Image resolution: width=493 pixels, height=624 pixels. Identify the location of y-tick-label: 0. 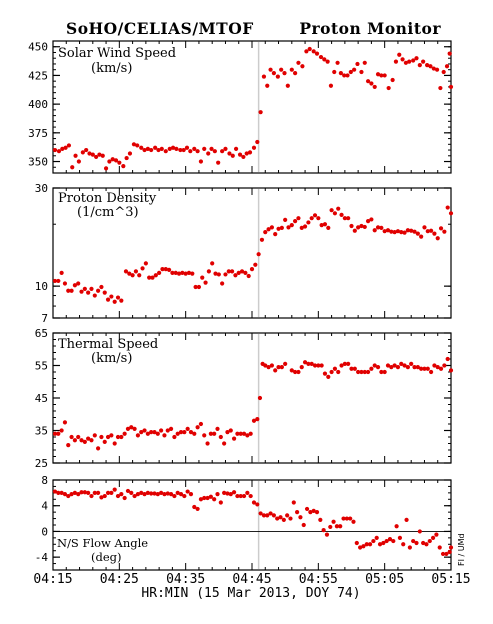
(44, 531).